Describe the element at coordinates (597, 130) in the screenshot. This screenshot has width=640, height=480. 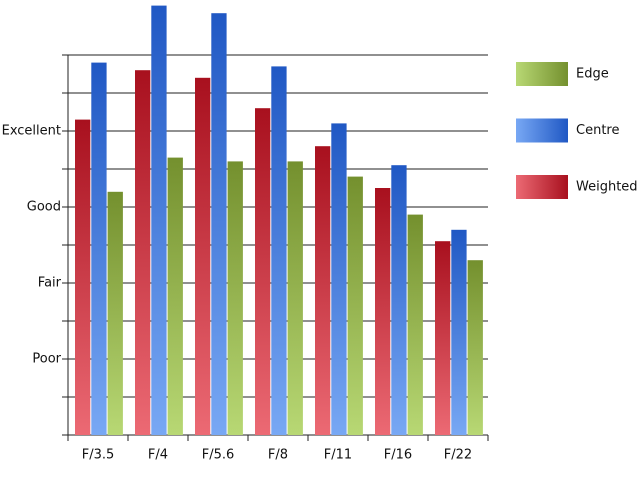
I see `legend-label: Centre` at that location.